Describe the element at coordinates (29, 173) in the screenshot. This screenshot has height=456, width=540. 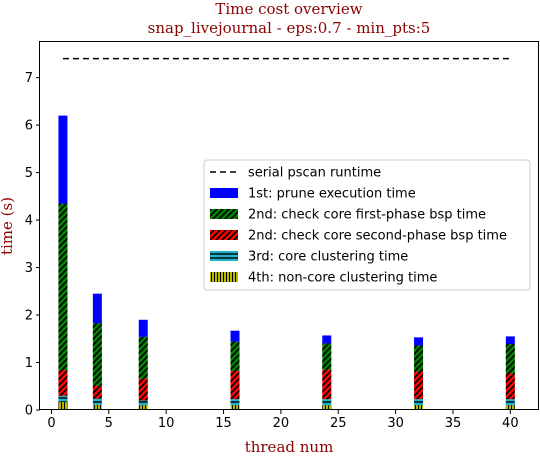
I see `y-tick-label: 5` at that location.